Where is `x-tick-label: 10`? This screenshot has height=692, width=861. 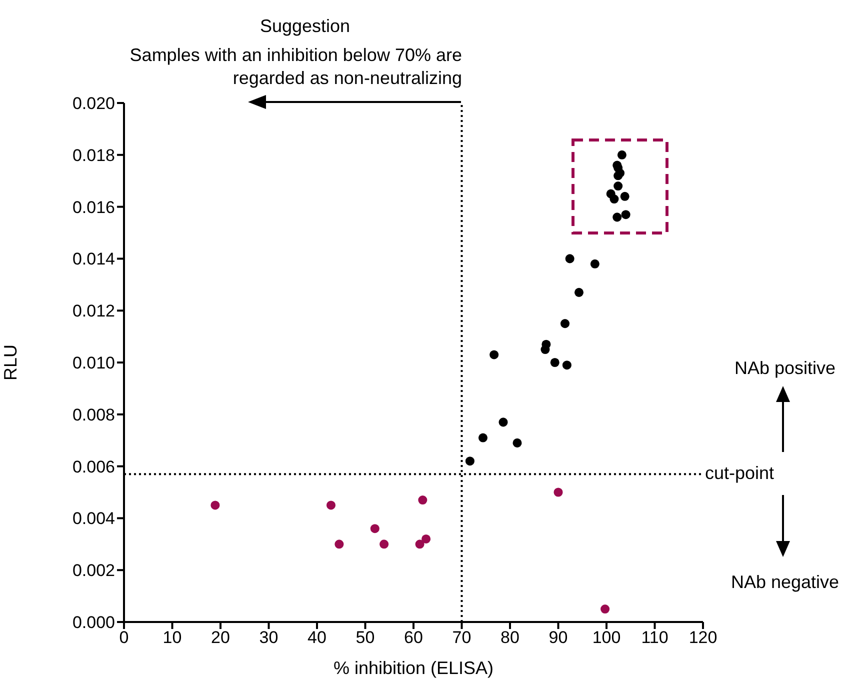 x-tick-label: 10 is located at coordinates (172, 638).